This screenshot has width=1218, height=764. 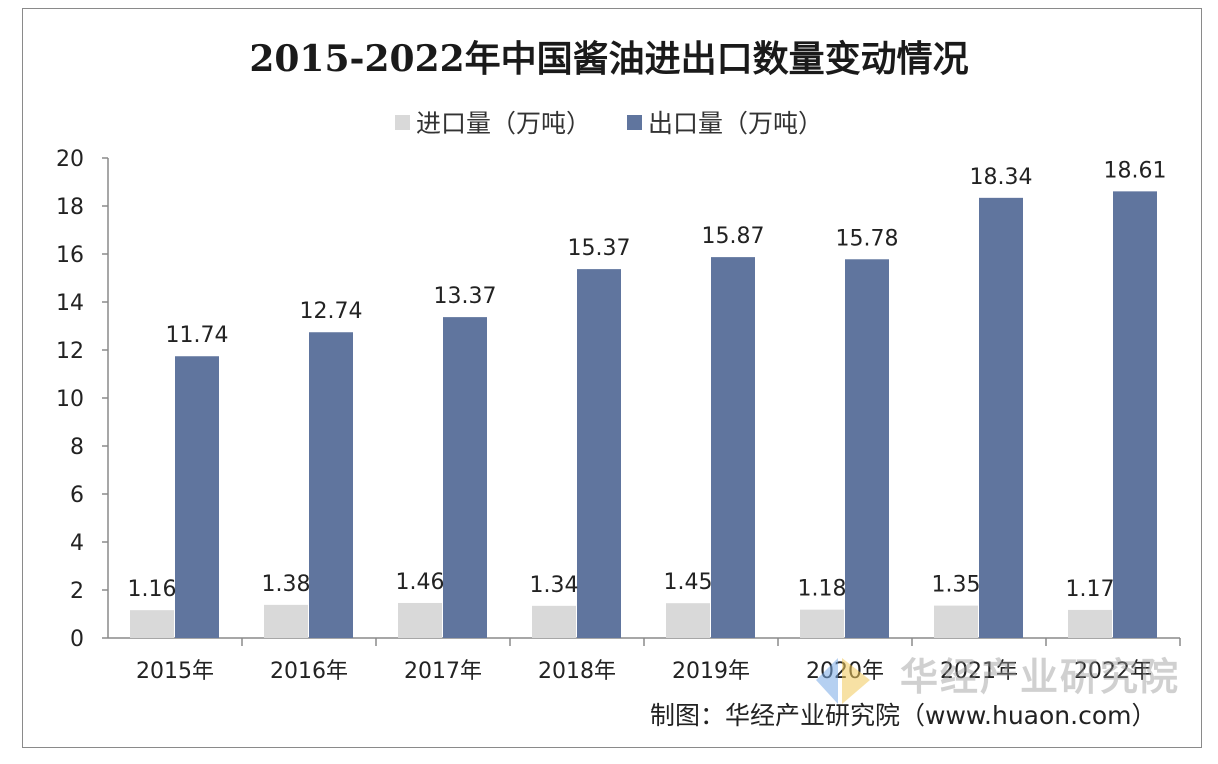 What do you see at coordinates (1040, 677) in the screenshot?
I see `watermark-text: 华经产业研究院` at bounding box center [1040, 677].